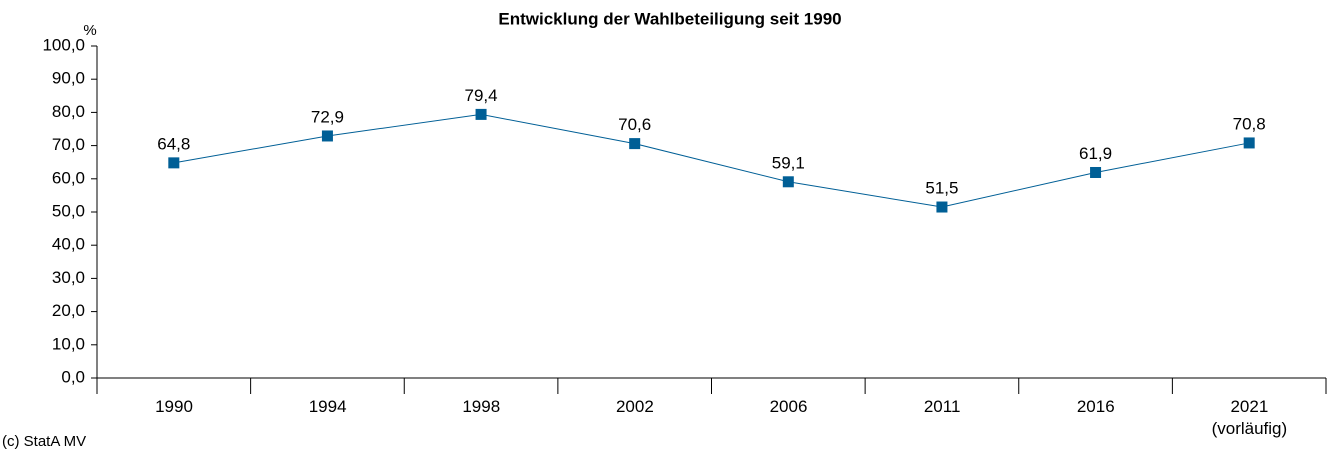  Describe the element at coordinates (941, 188) in the screenshot. I see `data-label: 51,5` at that location.